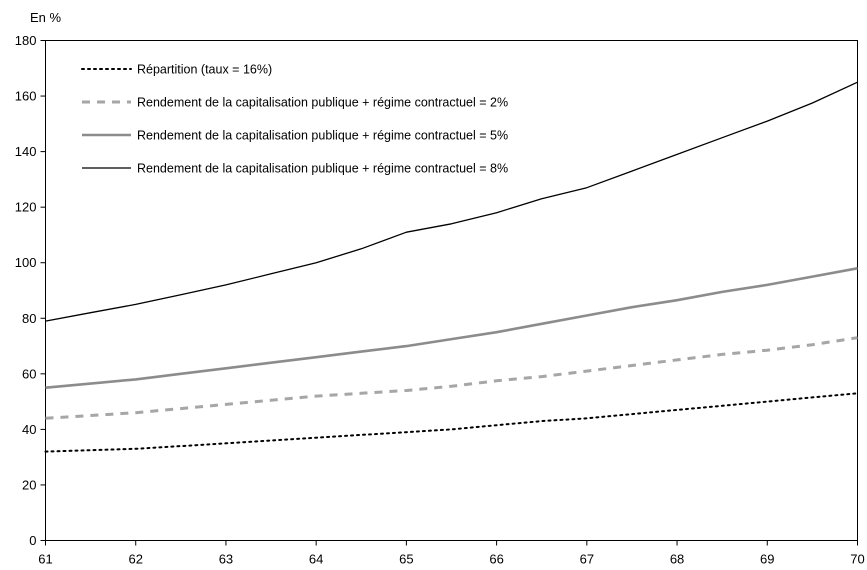 The width and height of the screenshot is (867, 570). I want to click on x-tick-label: 67, so click(587, 559).